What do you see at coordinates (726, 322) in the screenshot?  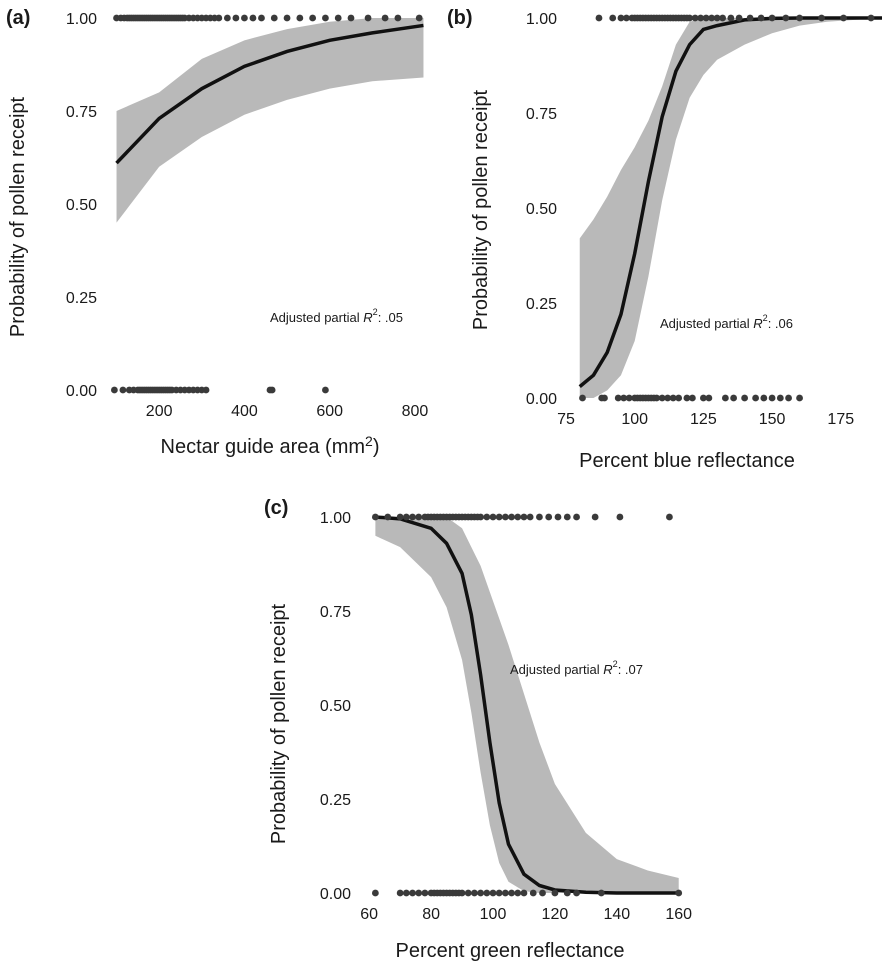 I see `r2-annotation: Adjusted partial R2: .06` at bounding box center [726, 322].